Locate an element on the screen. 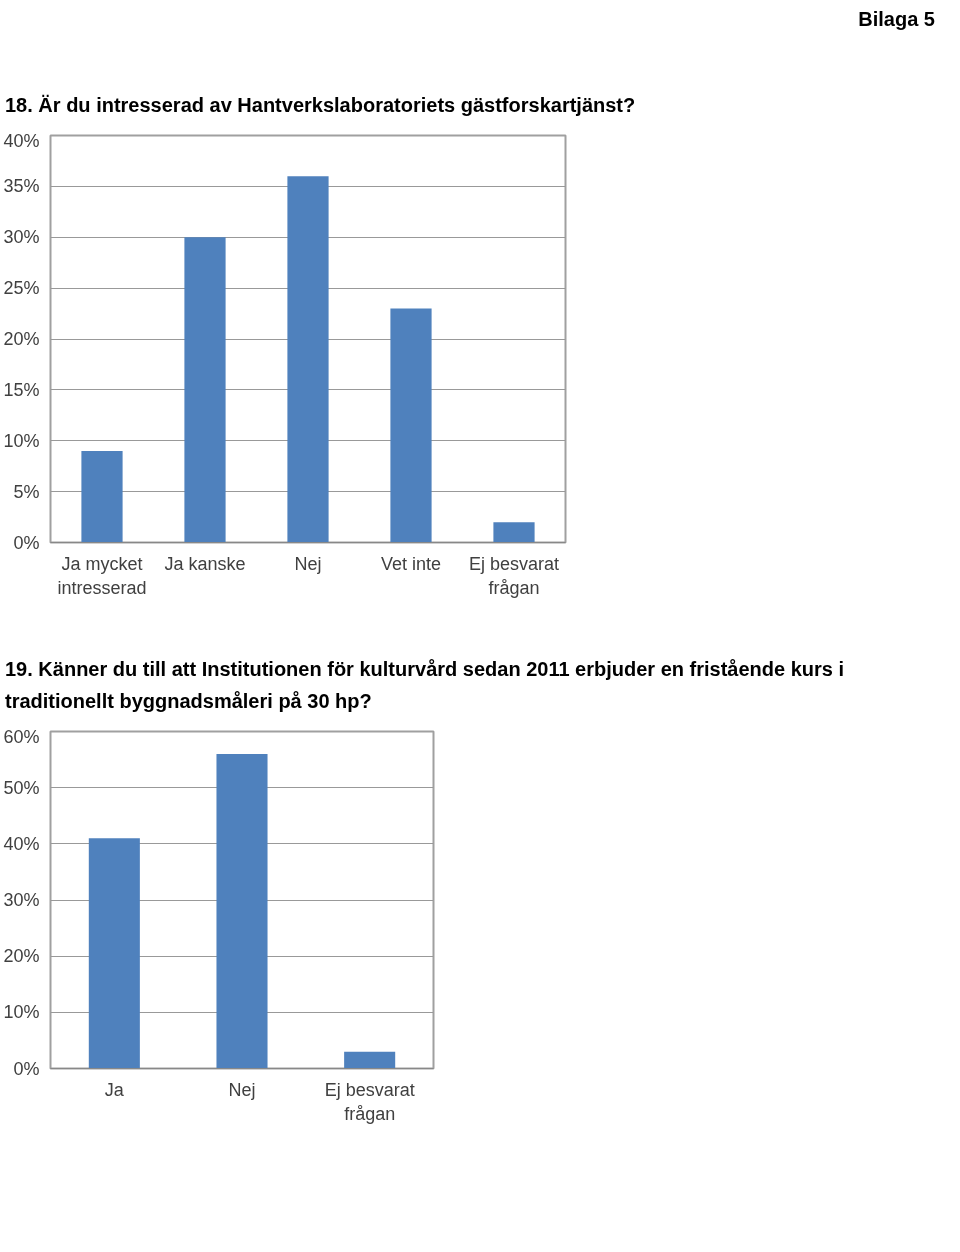  chart-title: 18. Är du intresserad av Hantverkslaboratoriets gästforskartjänst? is located at coordinates (320, 105).